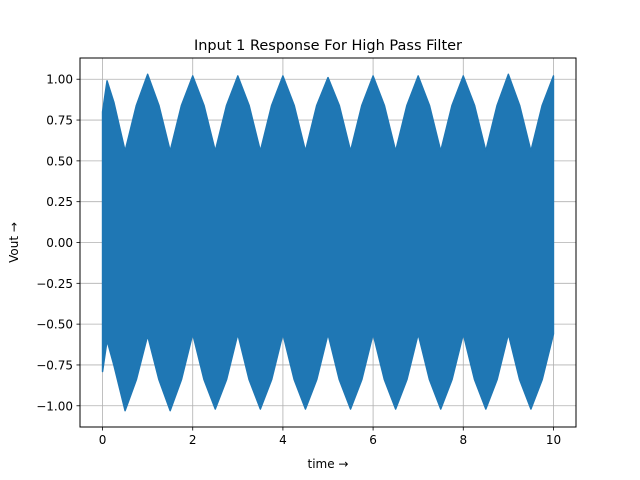 This screenshot has width=640, height=480. What do you see at coordinates (54, 406) in the screenshot?
I see `y-tick-label: −1.00` at bounding box center [54, 406].